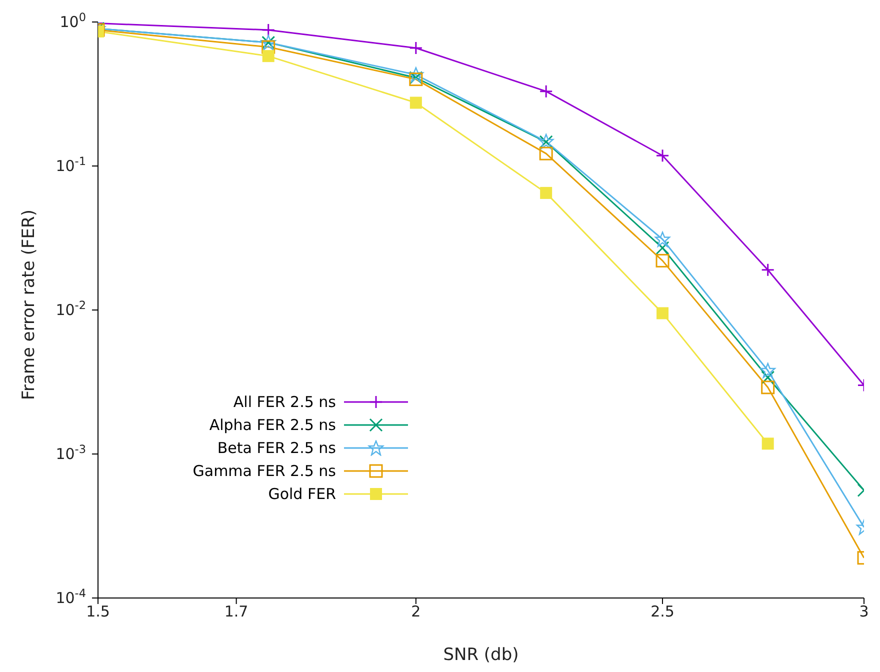  I want to click on x-tick-label: 3, so click(864, 611).